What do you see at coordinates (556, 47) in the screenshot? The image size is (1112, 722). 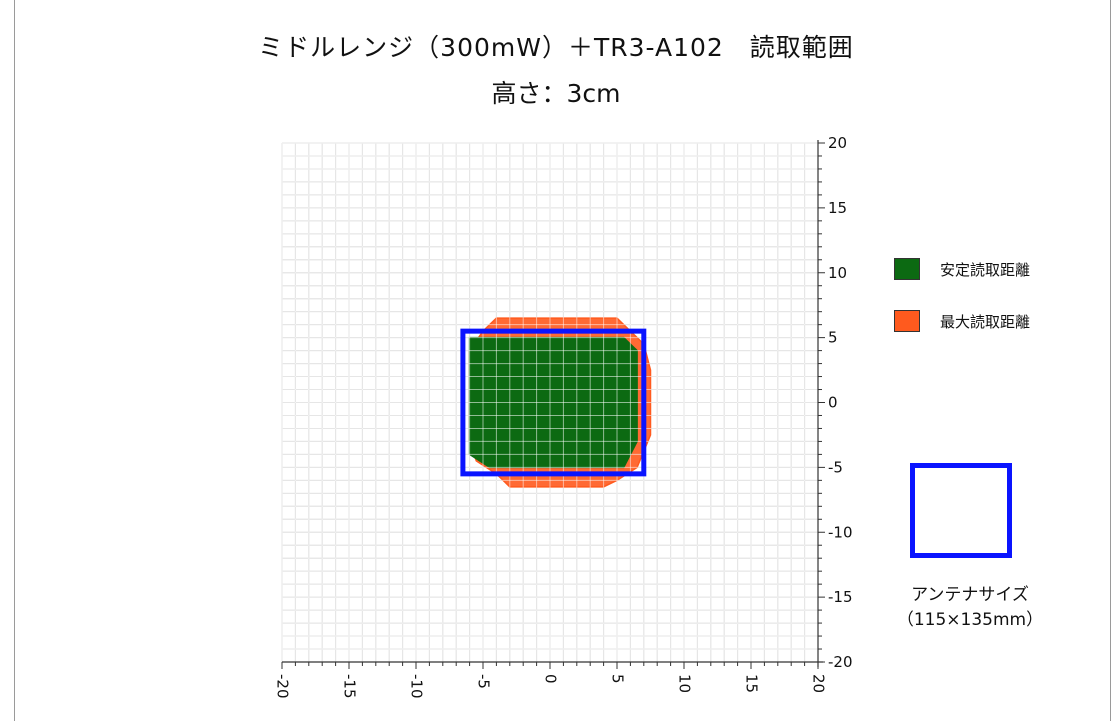 I see `chart-title: ミドルレンジ（300mW）＋TR3-A102 読取範囲` at bounding box center [556, 47].